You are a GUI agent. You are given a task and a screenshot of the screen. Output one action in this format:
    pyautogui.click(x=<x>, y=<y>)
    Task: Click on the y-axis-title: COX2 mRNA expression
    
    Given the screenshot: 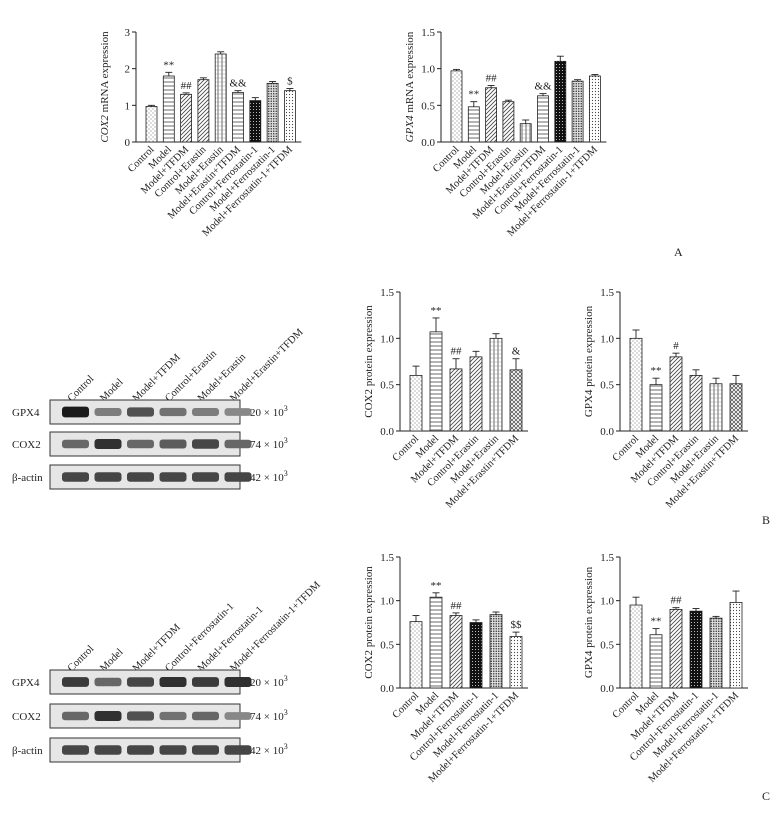 What is the action you would take?
    pyautogui.click(x=105, y=87)
    